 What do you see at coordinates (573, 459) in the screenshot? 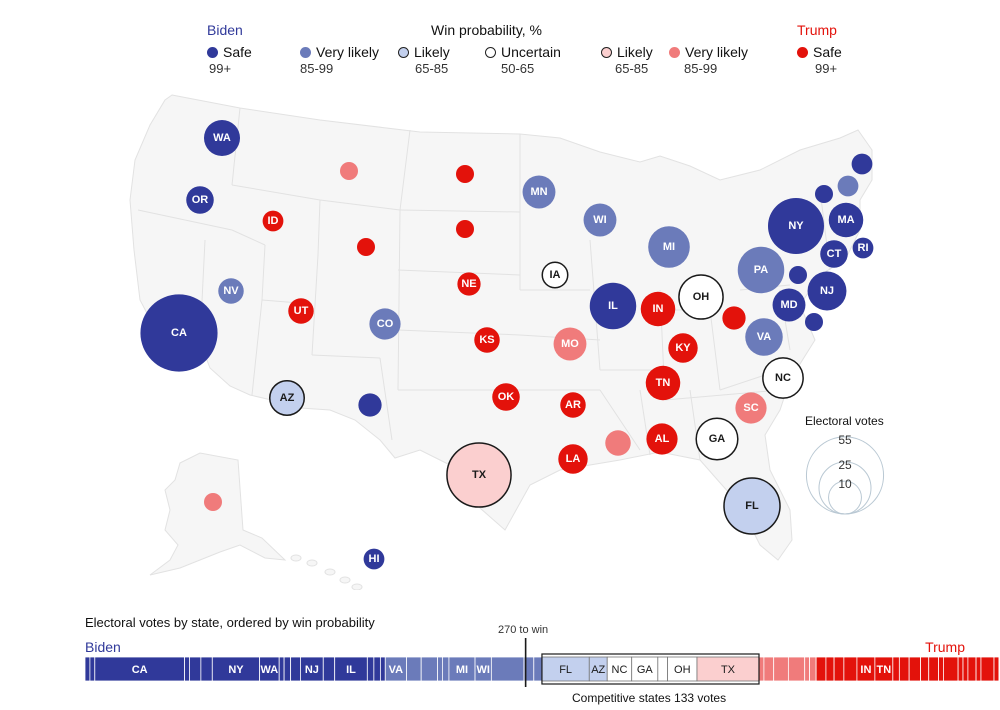
I see `state-bubble-la: LA` at bounding box center [573, 459].